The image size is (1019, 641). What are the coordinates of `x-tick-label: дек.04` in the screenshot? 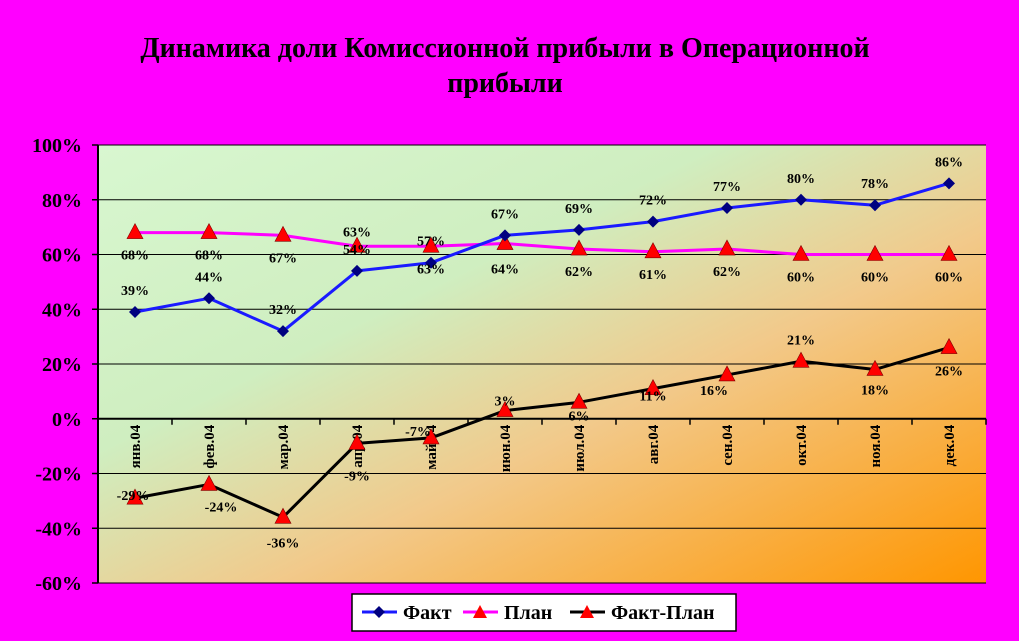 It's located at (950, 445).